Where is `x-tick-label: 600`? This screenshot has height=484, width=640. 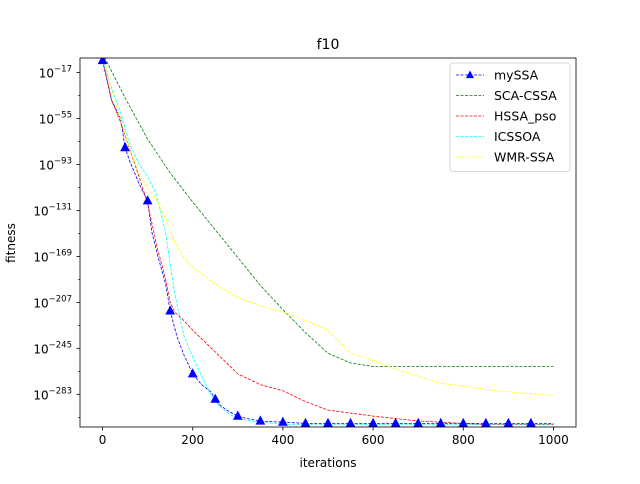 x-tick-label: 600 is located at coordinates (373, 440).